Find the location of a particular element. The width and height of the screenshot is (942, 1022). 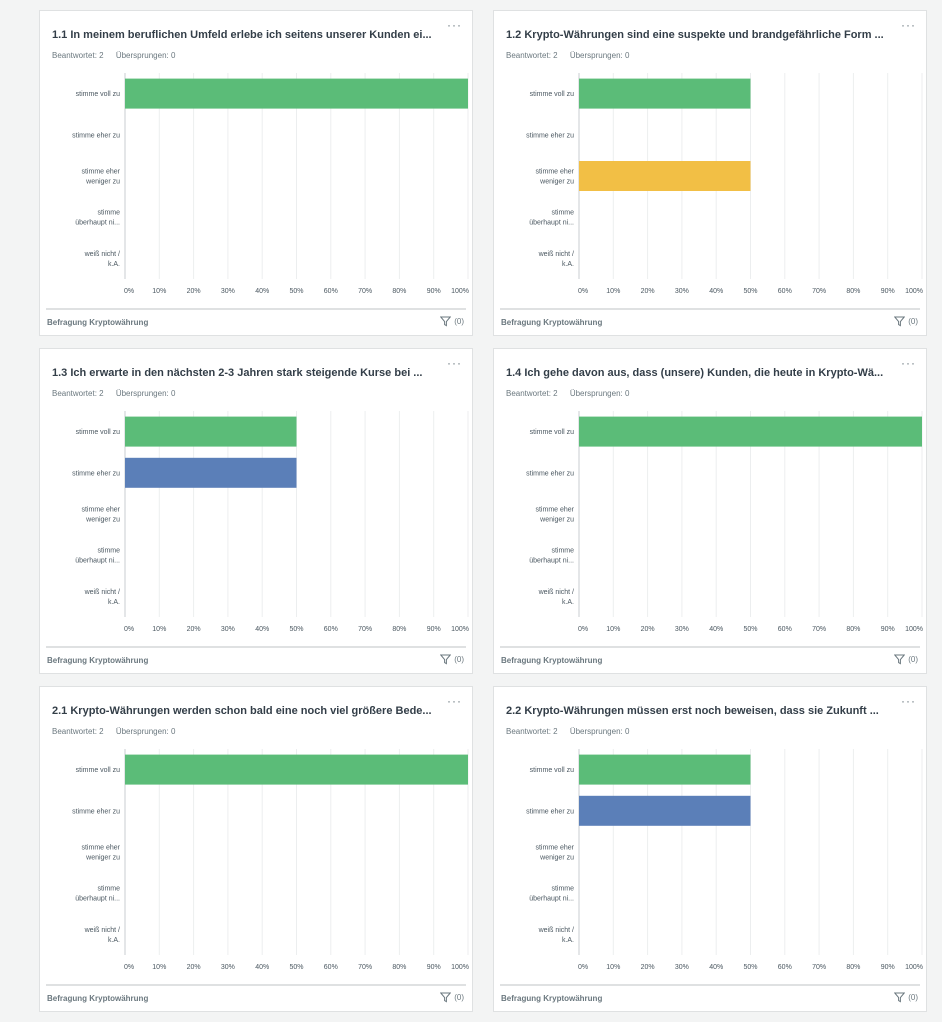

divider is located at coordinates (710, 309).